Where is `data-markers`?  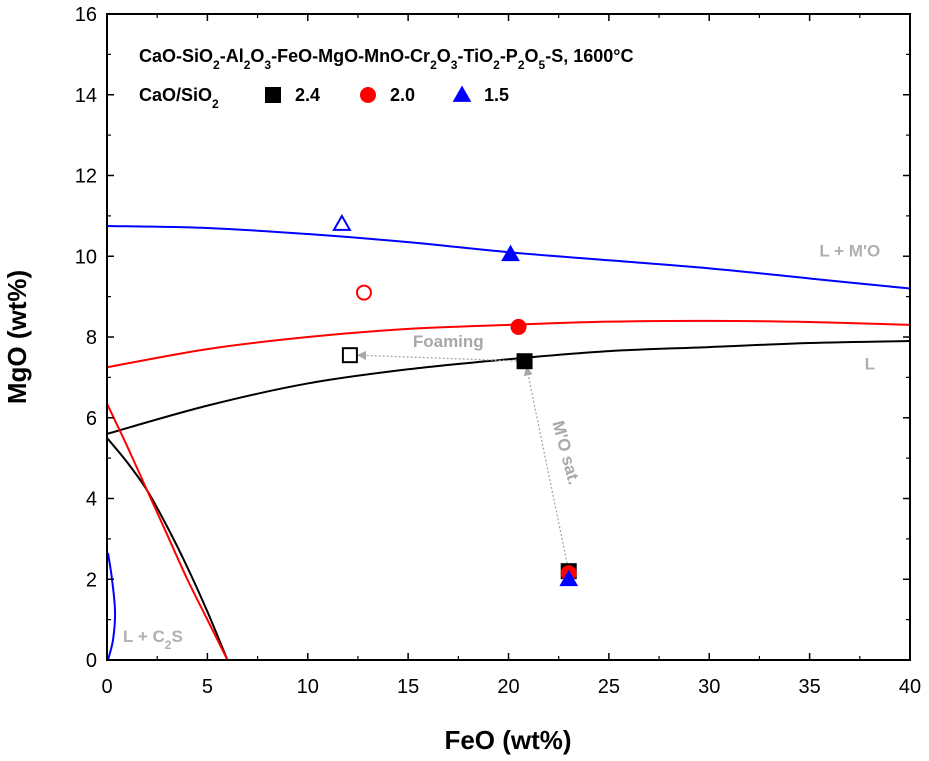
data-markers is located at coordinates (455, 400).